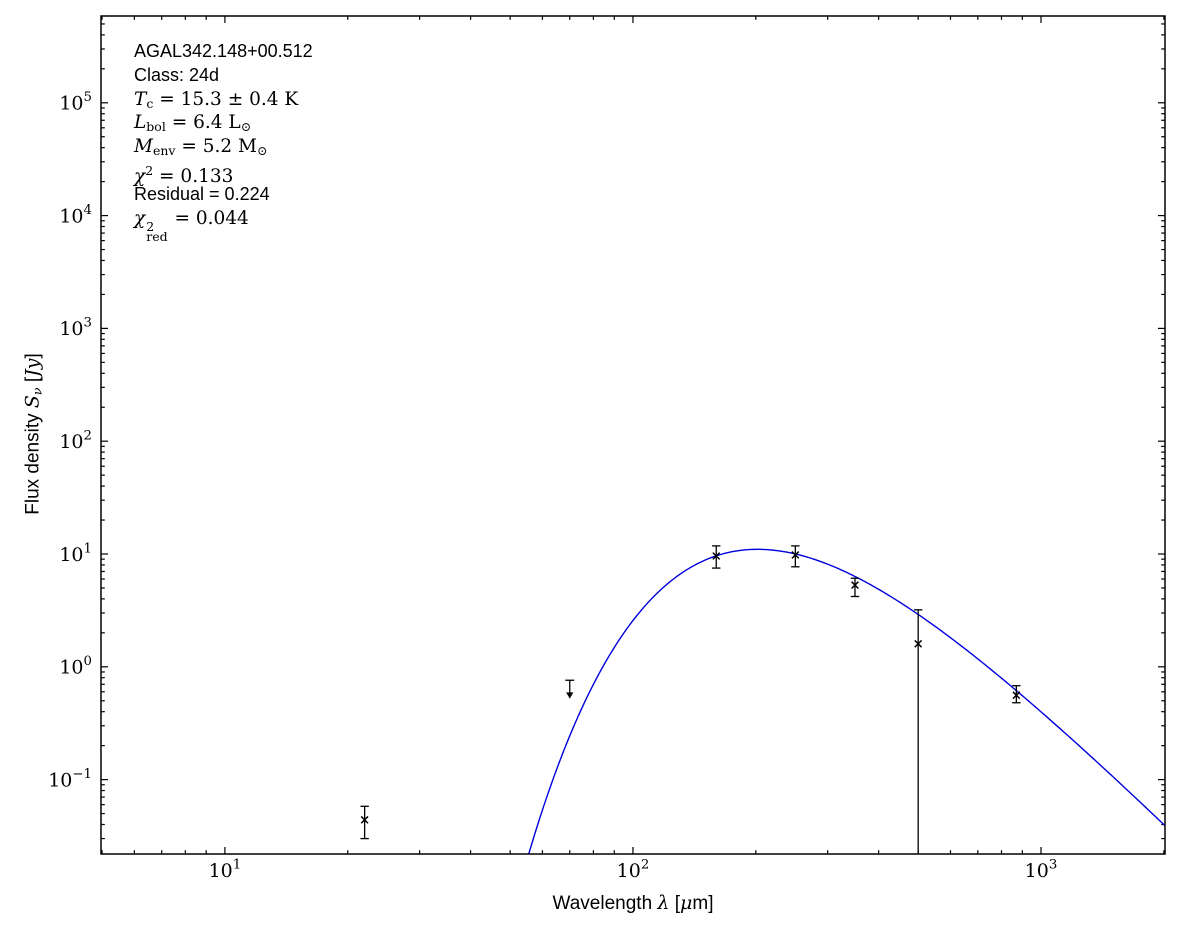 The width and height of the screenshot is (1200, 933). Describe the element at coordinates (184, 174) in the screenshot. I see `annotation-line: χ2 = 0.133` at that location.